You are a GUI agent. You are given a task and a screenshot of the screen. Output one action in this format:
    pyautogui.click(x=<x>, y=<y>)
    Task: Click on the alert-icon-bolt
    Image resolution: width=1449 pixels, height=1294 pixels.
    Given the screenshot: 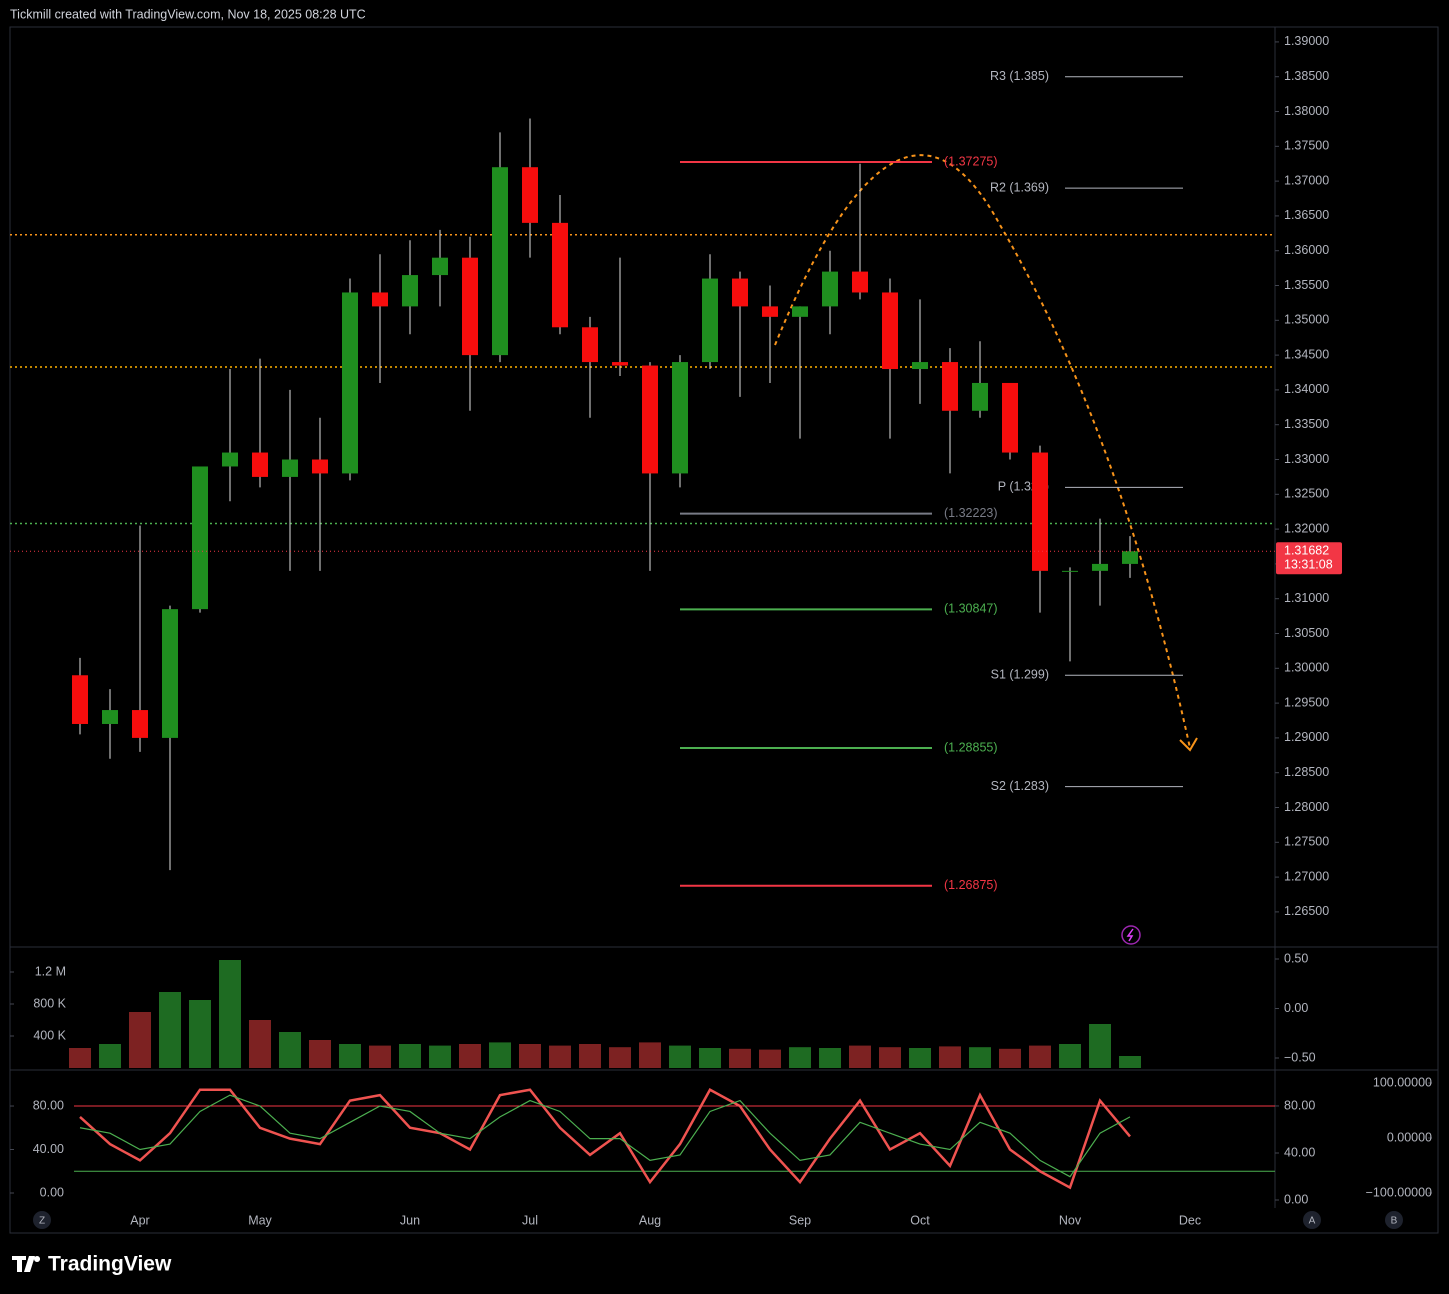 What is the action you would take?
    pyautogui.click(x=1130, y=935)
    